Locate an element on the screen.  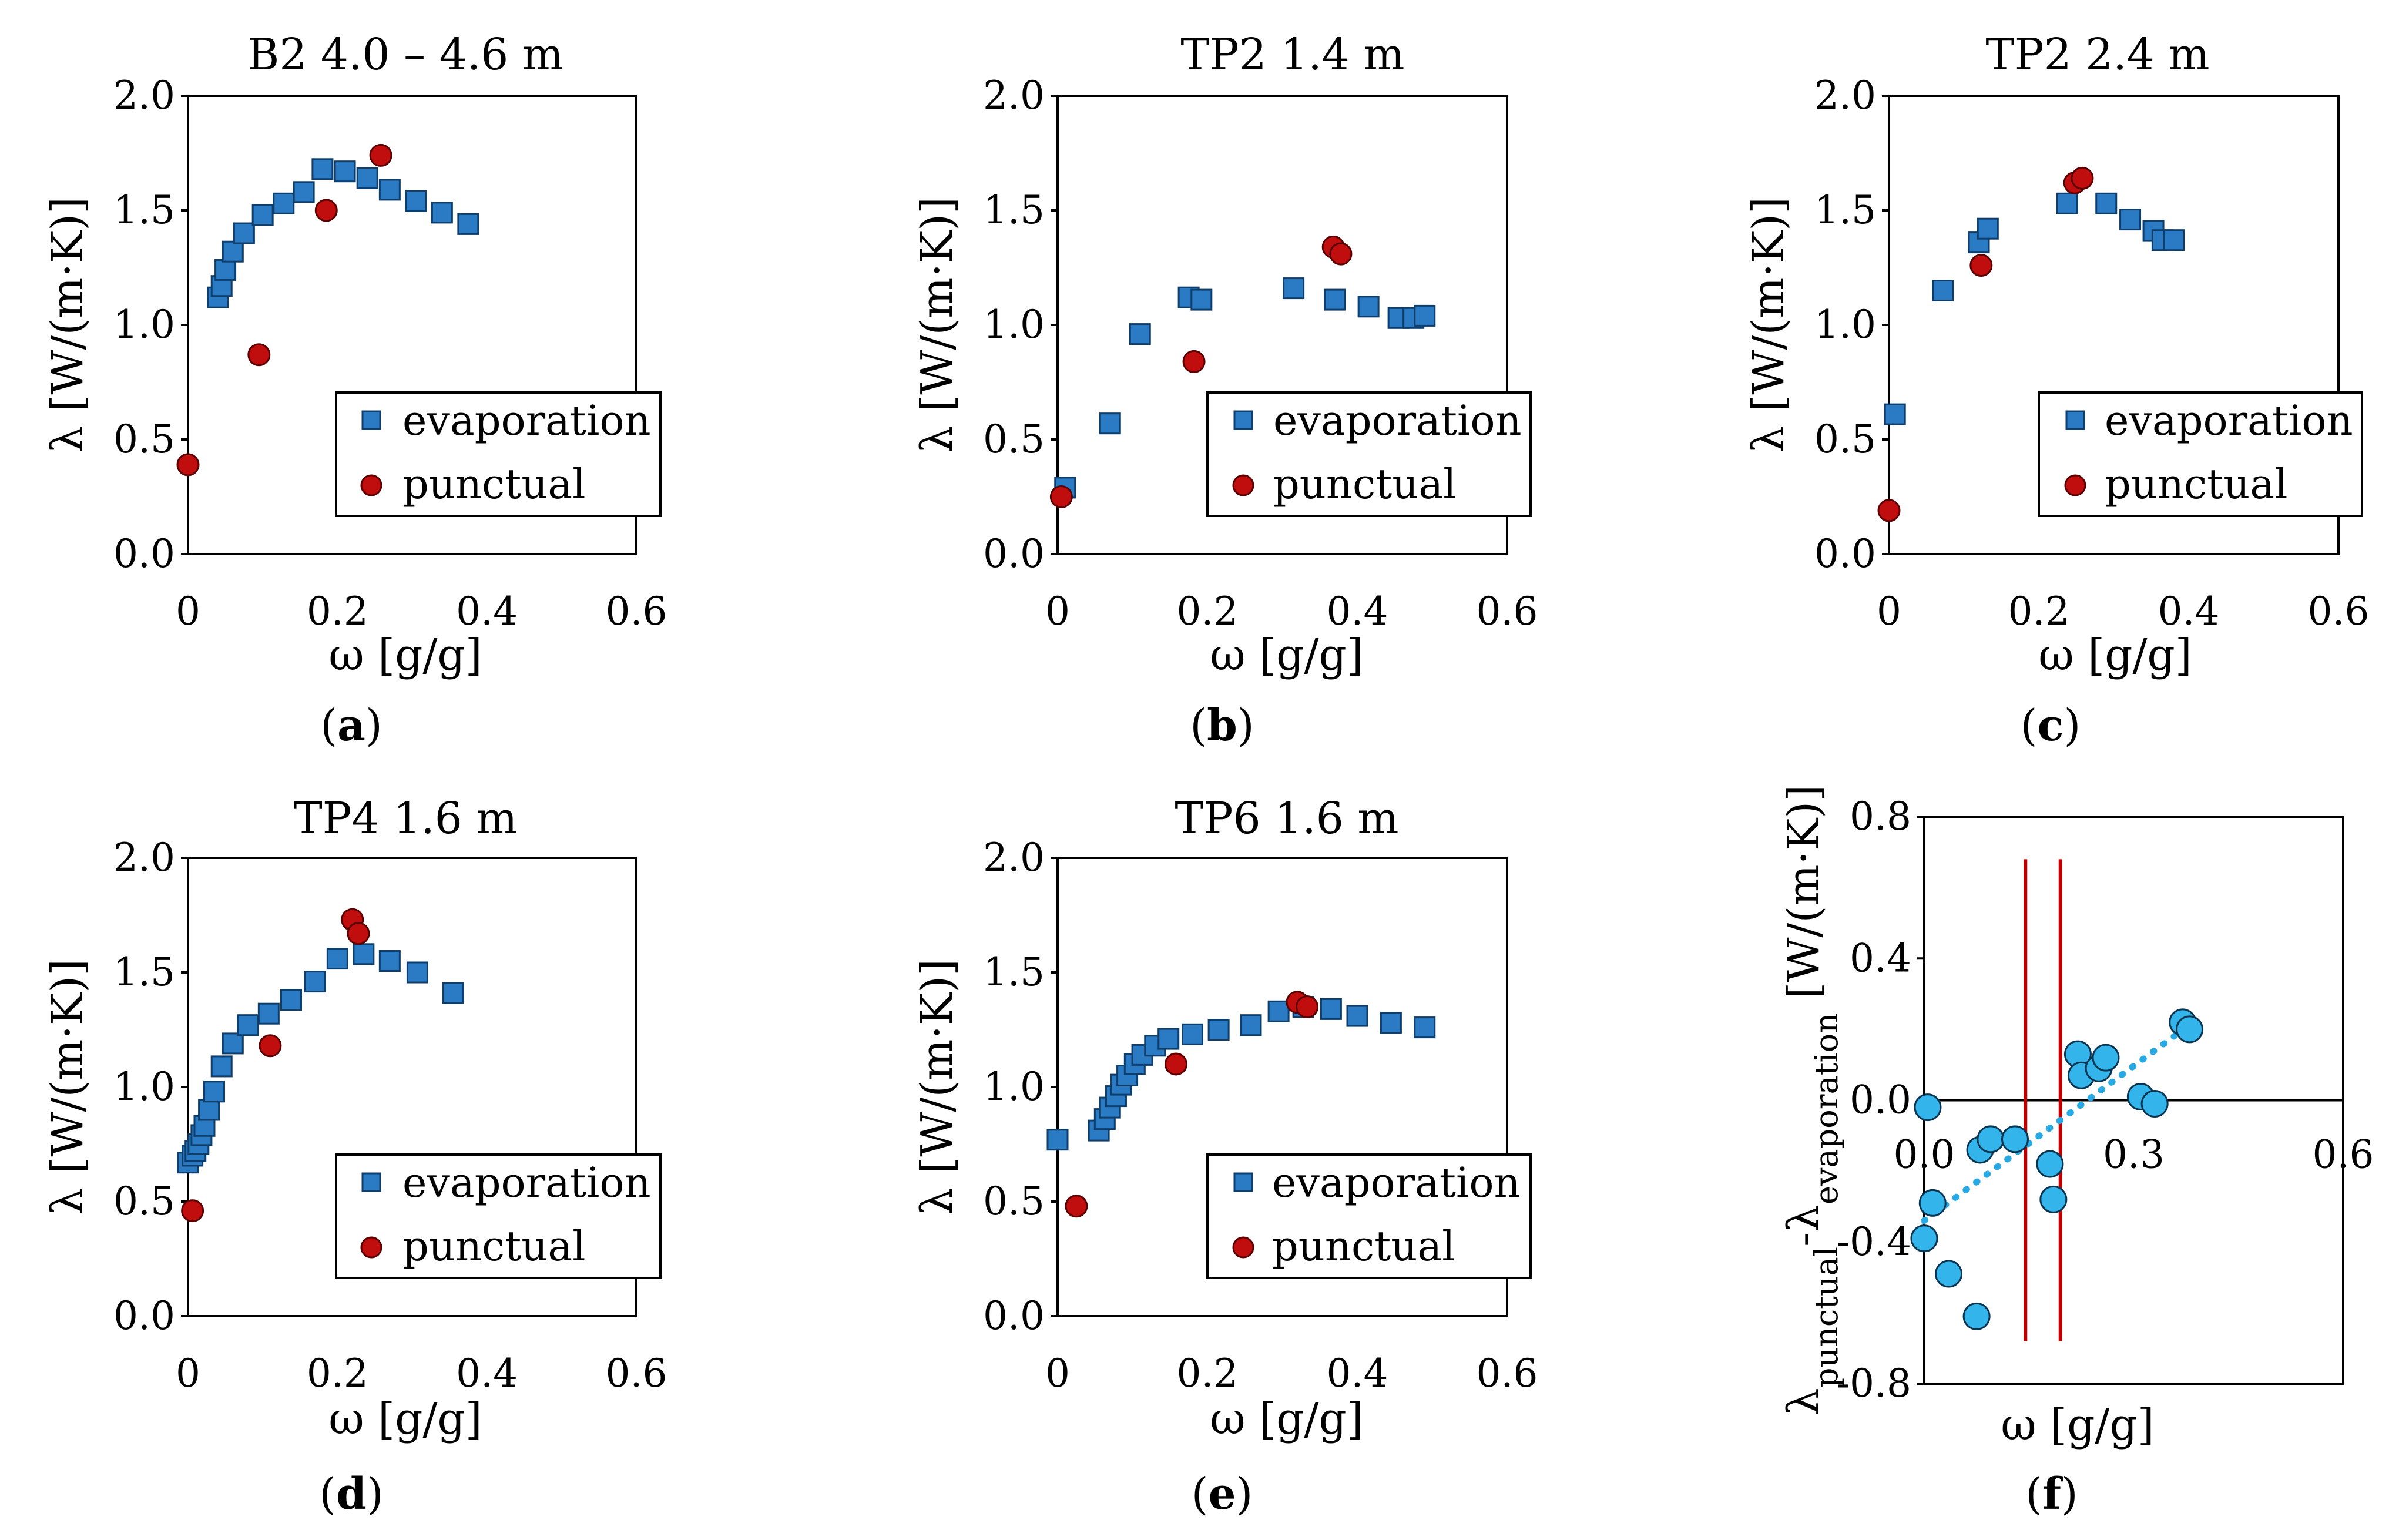
panel-e-y-ticks: 0.0 0.5 1.0 1.5 2.0 is located at coordinates (1020, 1086).